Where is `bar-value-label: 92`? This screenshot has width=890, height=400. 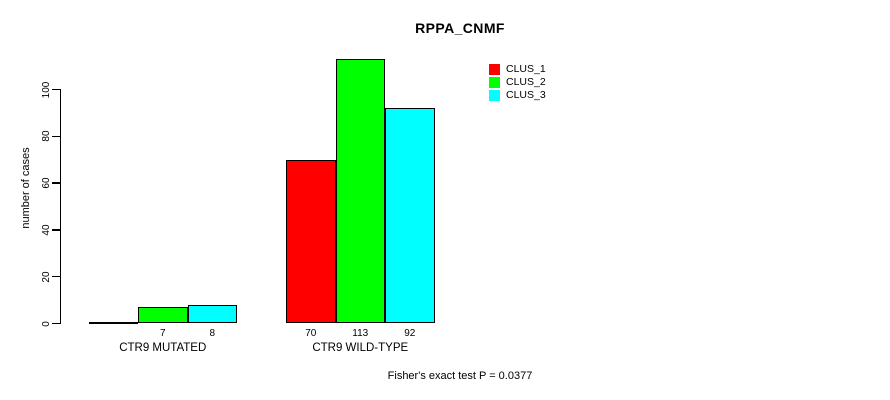
bar-value-label: 92 is located at coordinates (410, 333).